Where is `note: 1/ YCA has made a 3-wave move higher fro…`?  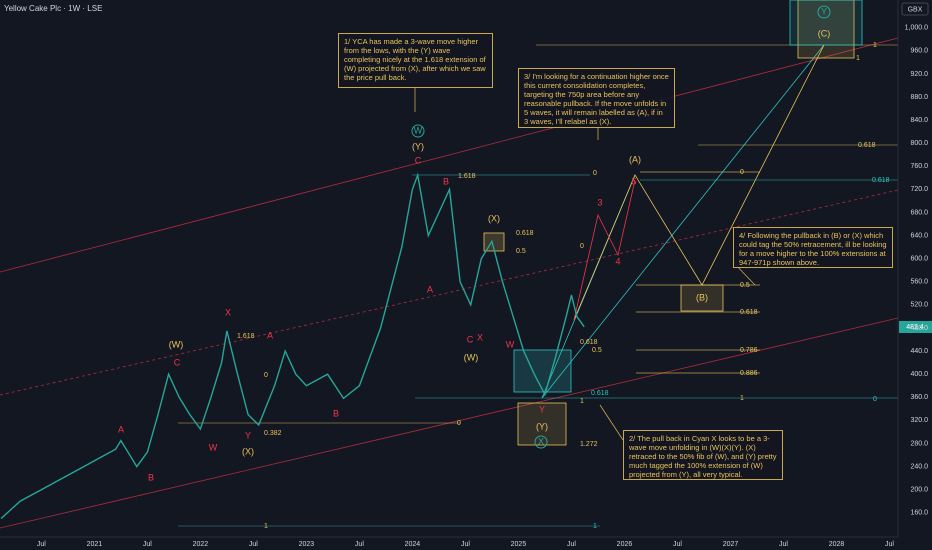
note: 1/ YCA has made a 3-wave move higher fro… is located at coordinates (415, 60).